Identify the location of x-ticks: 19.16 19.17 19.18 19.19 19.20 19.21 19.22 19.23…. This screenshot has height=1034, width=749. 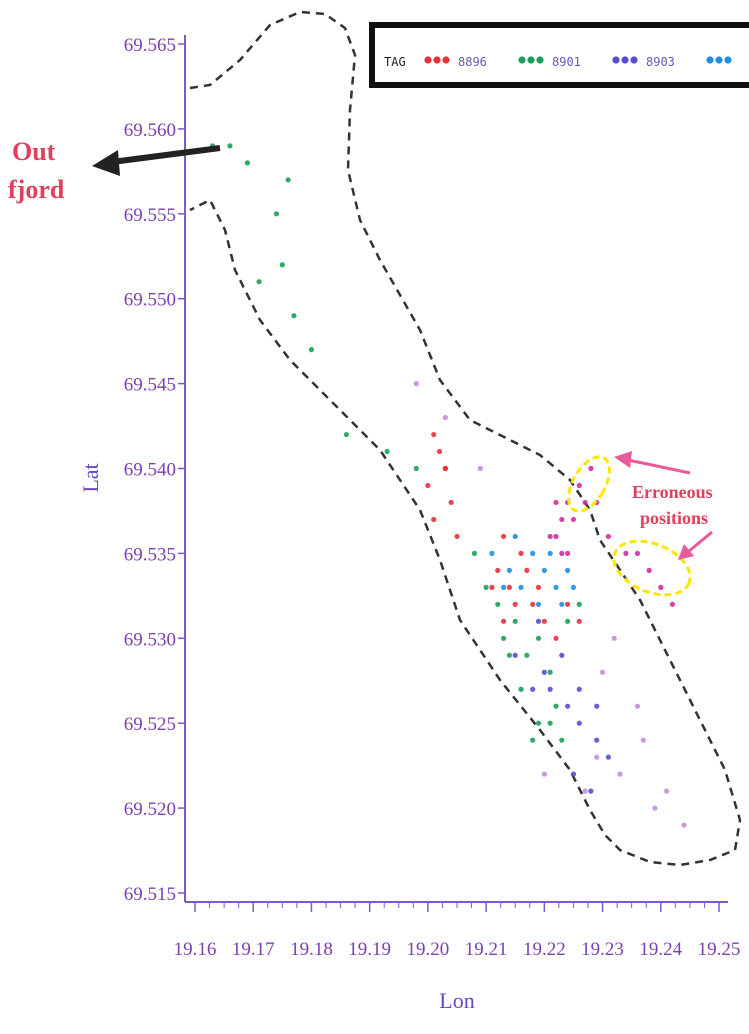
(457, 931).